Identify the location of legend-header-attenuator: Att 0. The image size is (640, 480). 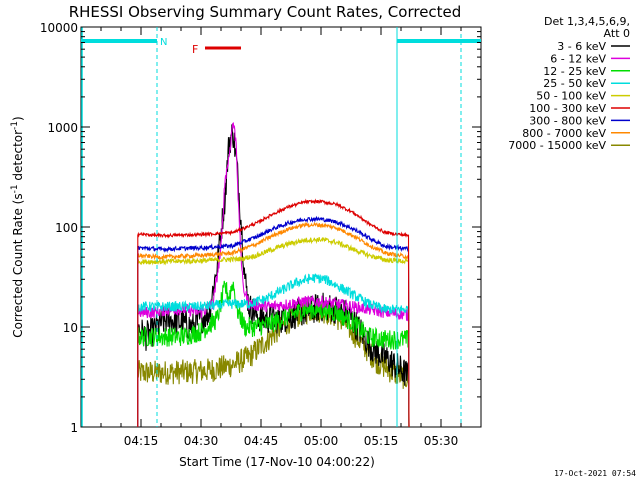
(617, 33).